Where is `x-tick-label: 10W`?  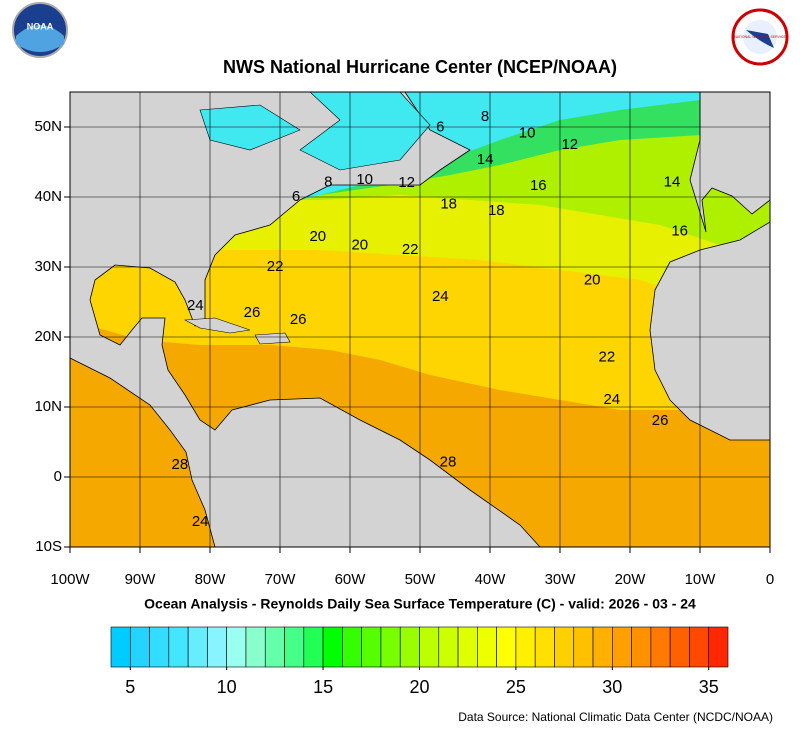 x-tick-label: 10W is located at coordinates (701, 579).